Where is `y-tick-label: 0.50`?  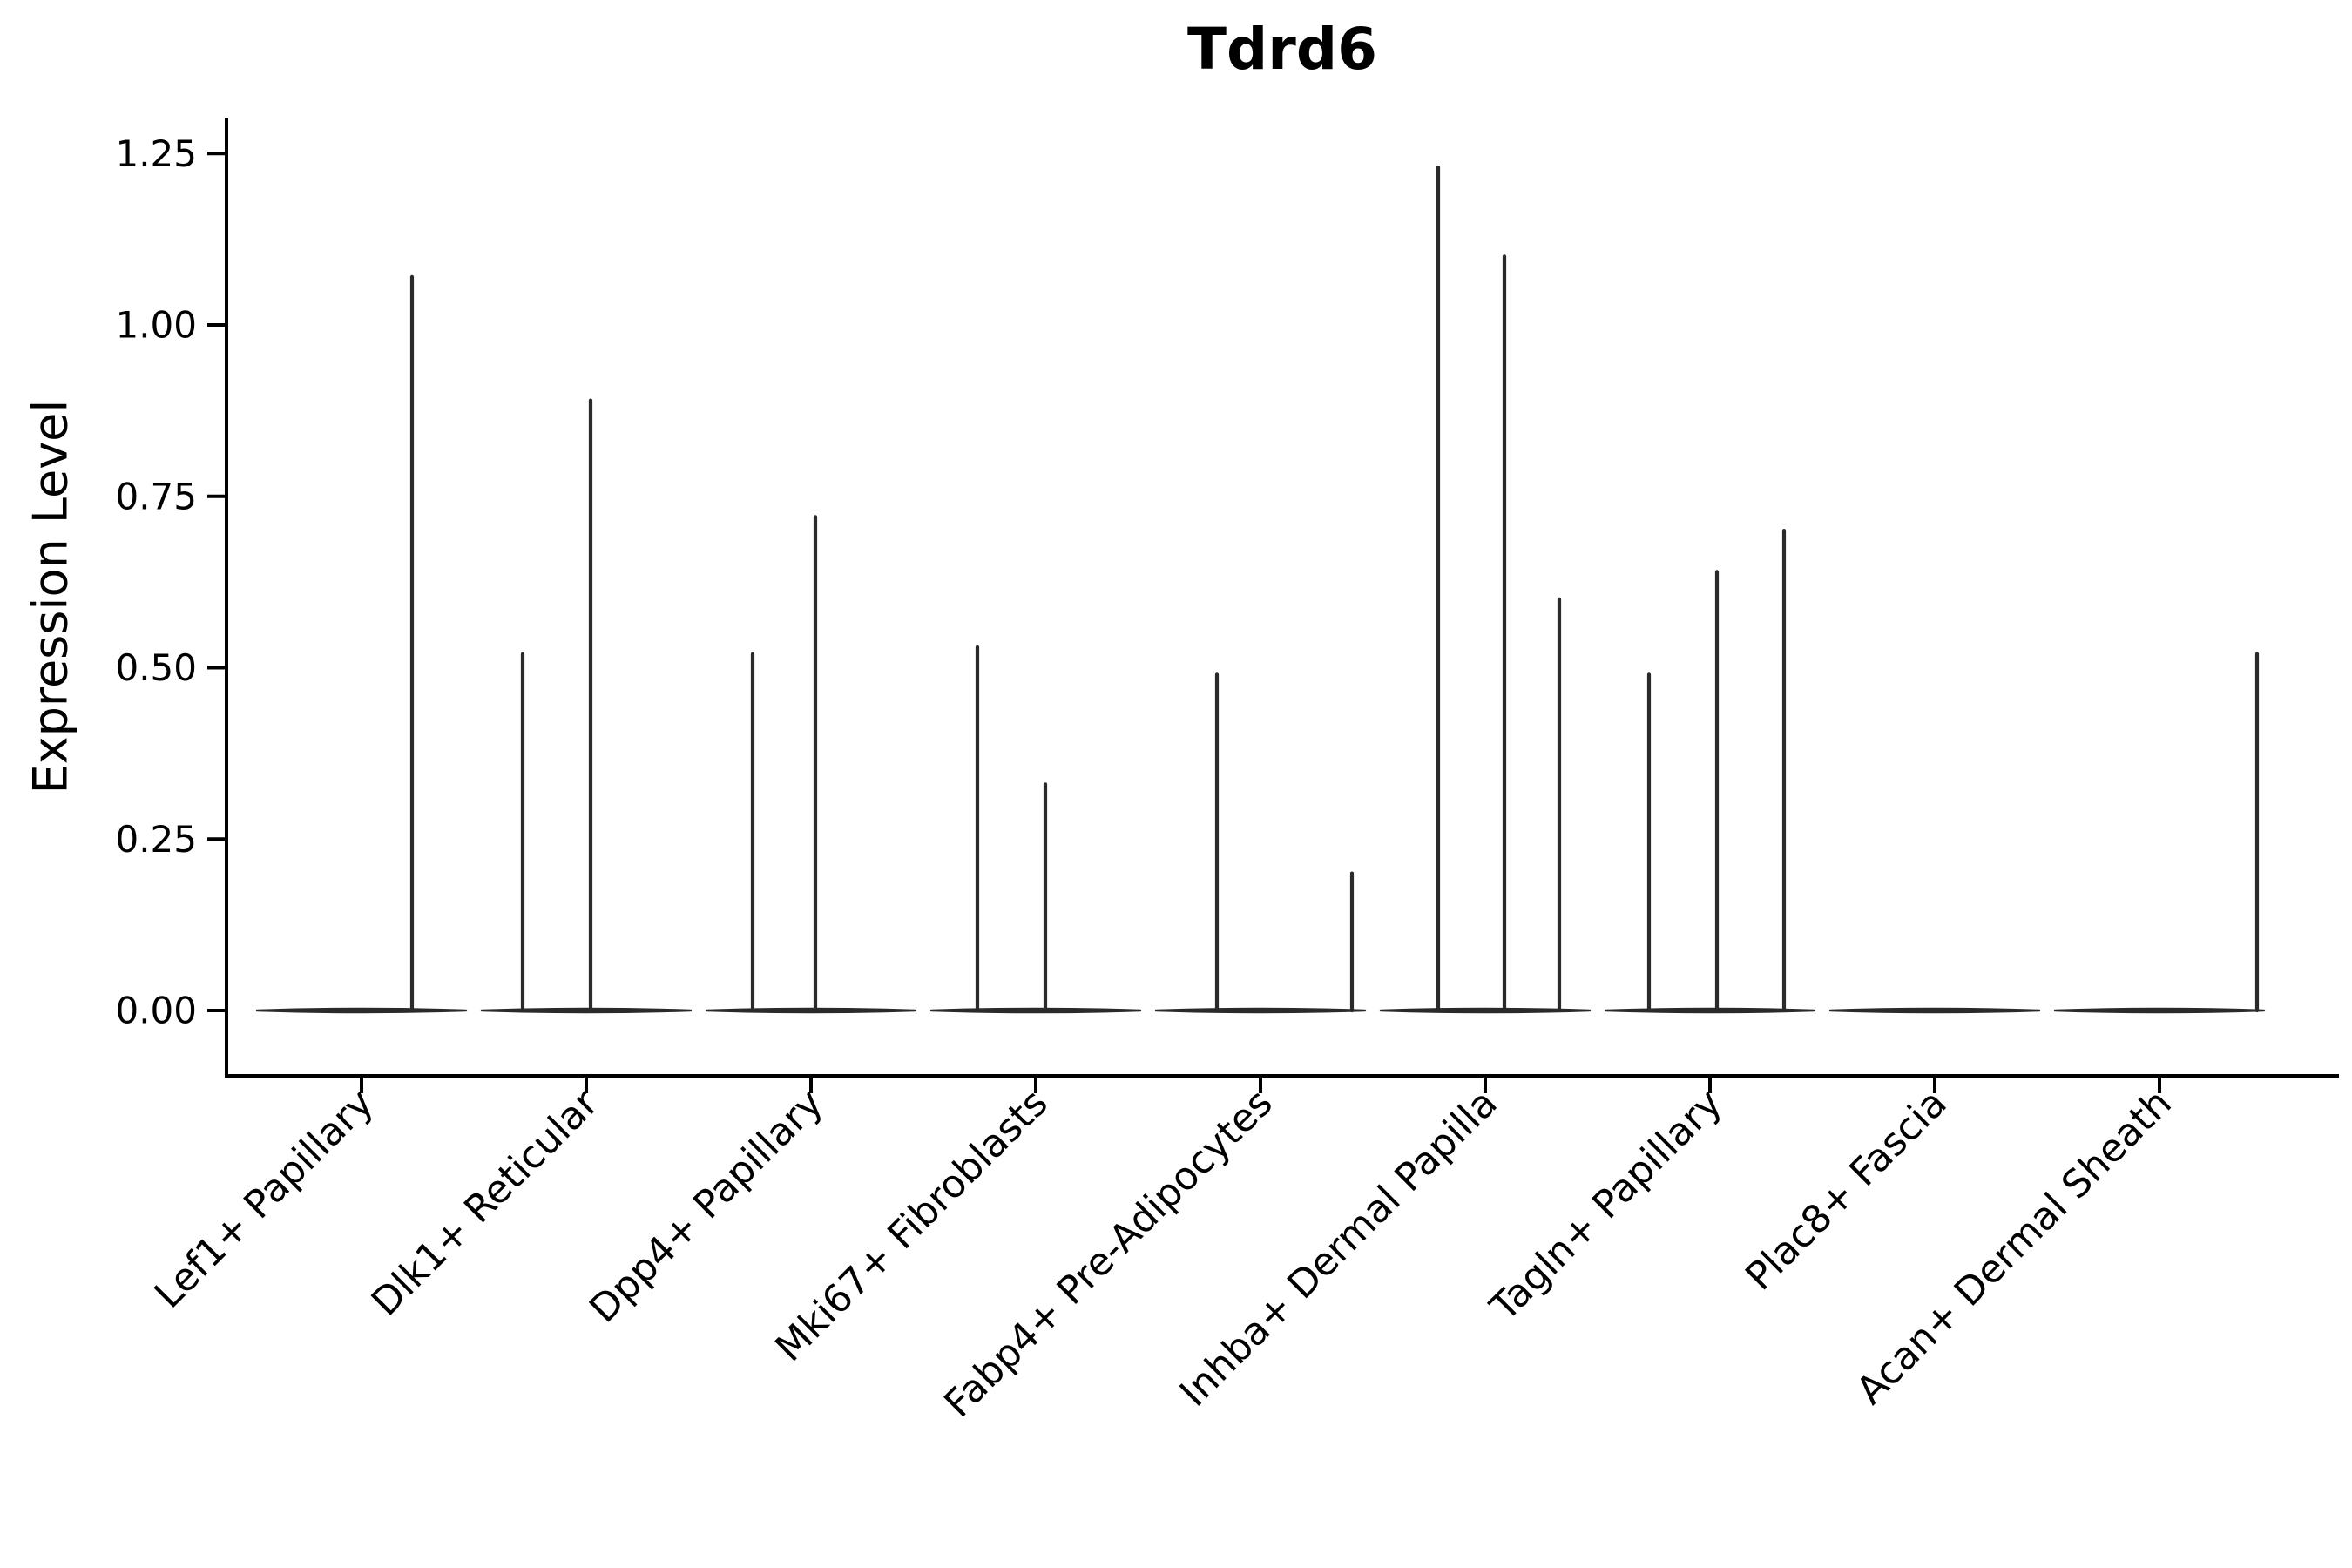 y-tick-label: 0.50 is located at coordinates (156, 667).